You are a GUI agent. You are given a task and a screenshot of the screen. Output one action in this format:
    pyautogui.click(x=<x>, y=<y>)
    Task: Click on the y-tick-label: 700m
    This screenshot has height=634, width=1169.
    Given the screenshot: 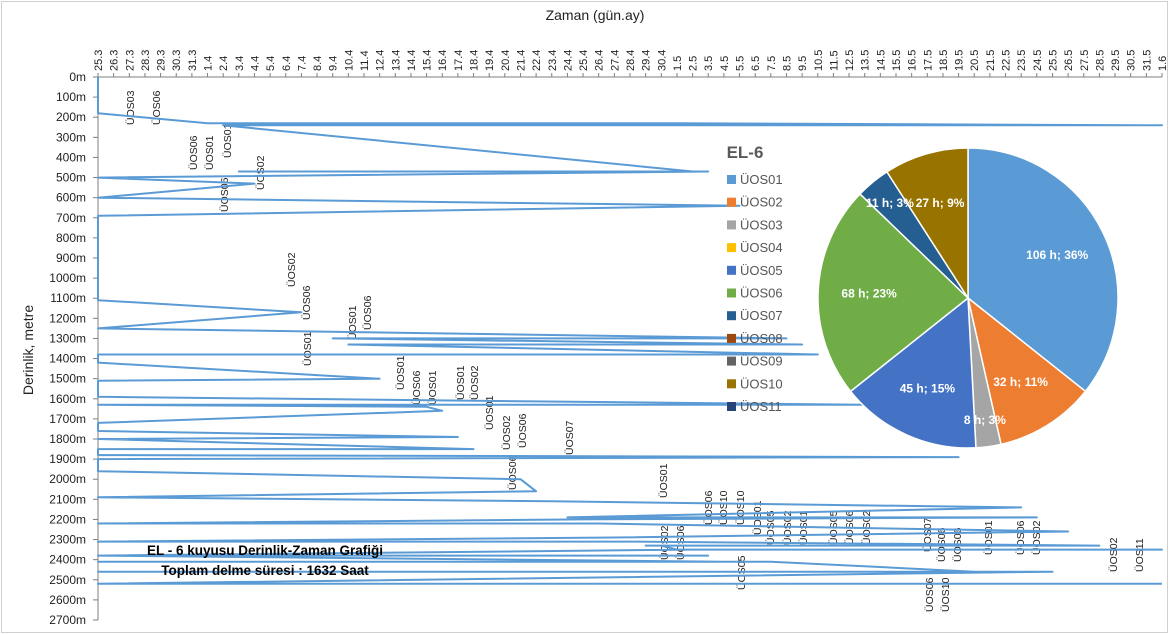 What is the action you would take?
    pyautogui.click(x=71, y=218)
    